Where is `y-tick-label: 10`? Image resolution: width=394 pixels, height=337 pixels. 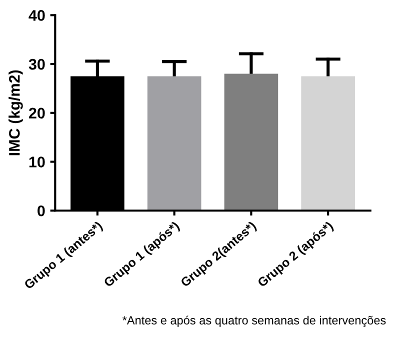 y-tick-label: 10 is located at coordinates (37, 162).